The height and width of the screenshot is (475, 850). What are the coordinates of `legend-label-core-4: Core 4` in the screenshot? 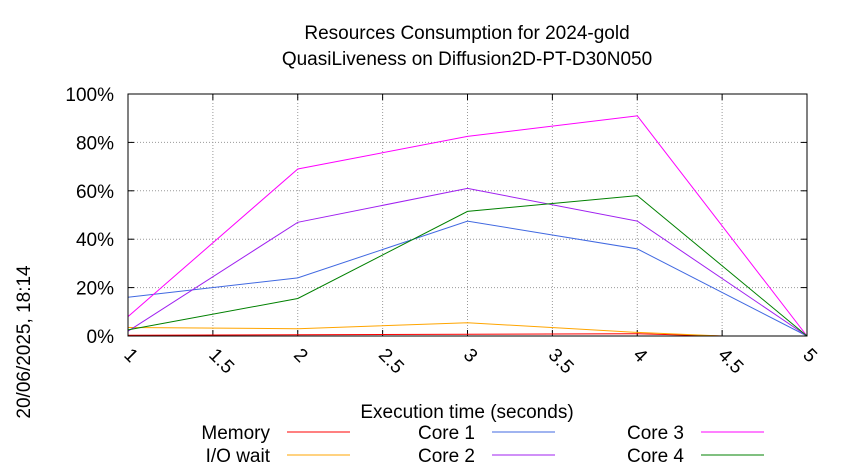 It's located at (655, 456).